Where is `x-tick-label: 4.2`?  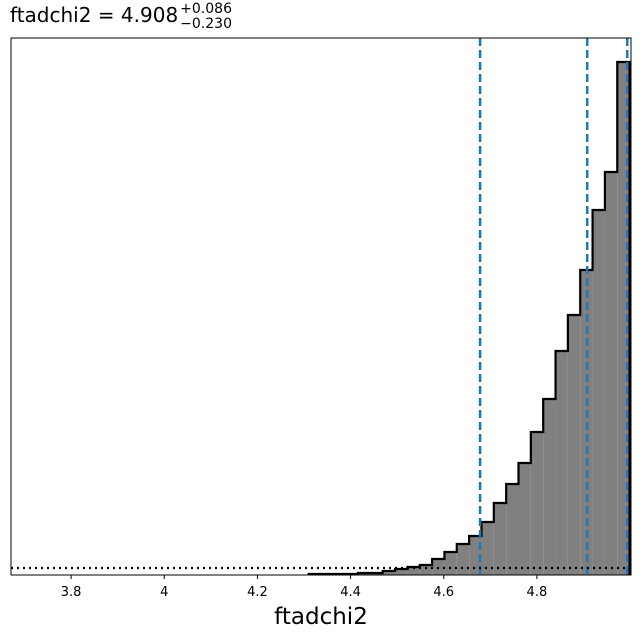 x-tick-label: 4.2 is located at coordinates (257, 592).